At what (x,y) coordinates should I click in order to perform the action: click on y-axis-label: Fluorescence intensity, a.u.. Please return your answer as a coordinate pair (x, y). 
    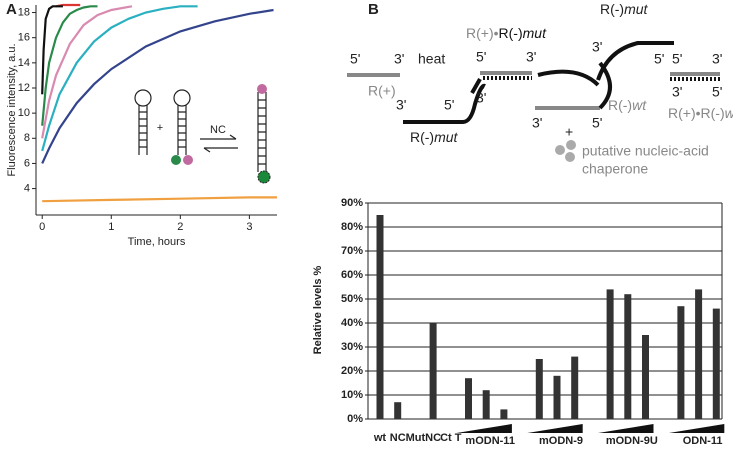
    Looking at the image, I should click on (12, 109).